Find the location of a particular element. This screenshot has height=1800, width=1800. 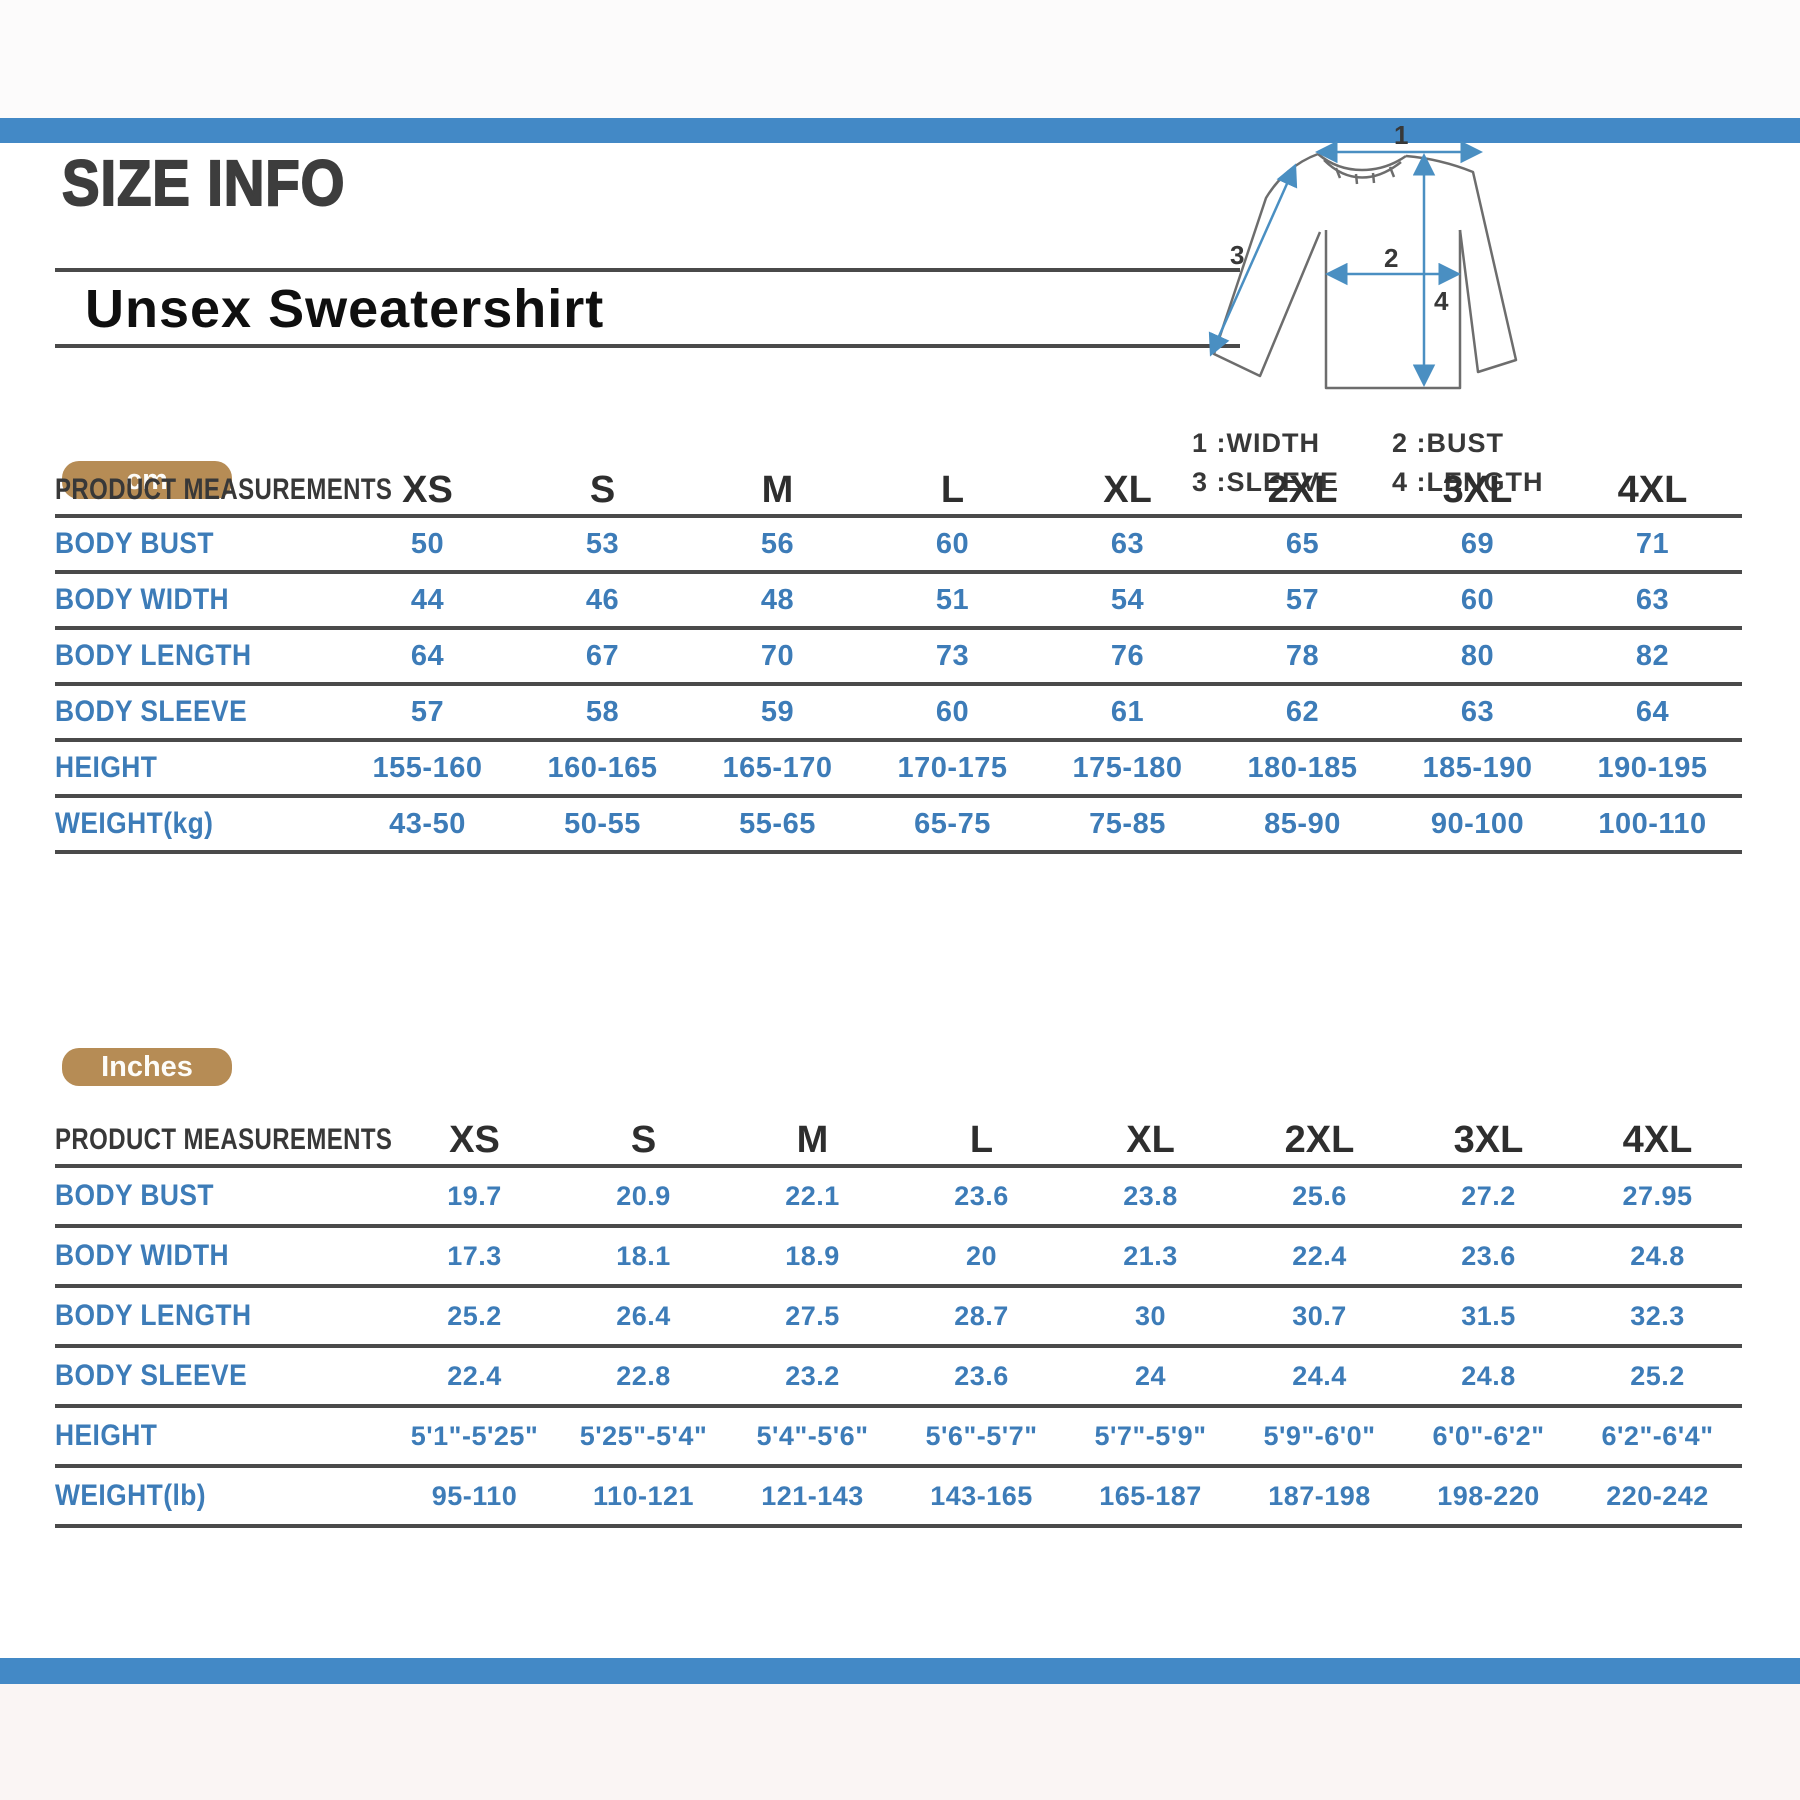

cell-value: 28.7 is located at coordinates (981, 1315).